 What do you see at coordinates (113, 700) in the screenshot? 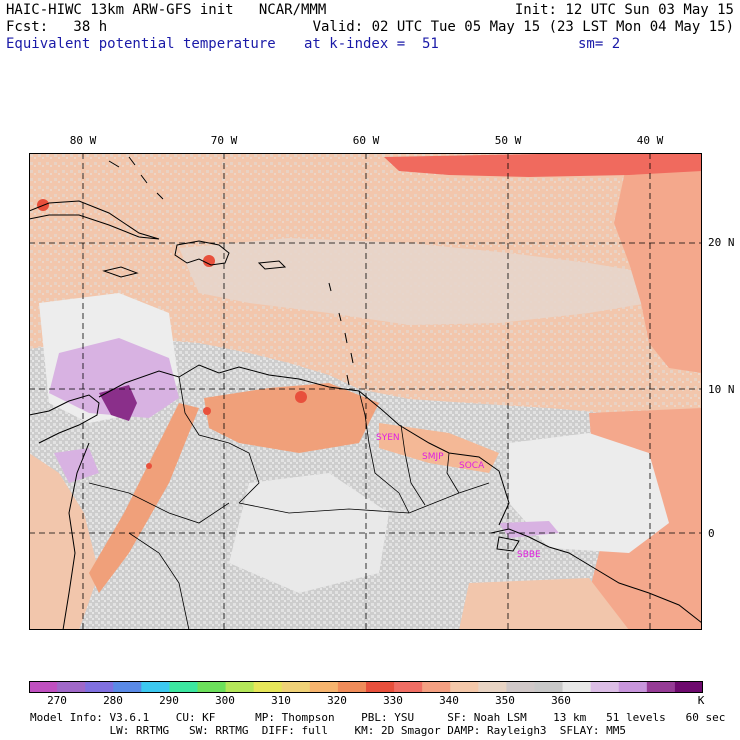
I see `colorbar-tick-280: 280` at bounding box center [113, 700].